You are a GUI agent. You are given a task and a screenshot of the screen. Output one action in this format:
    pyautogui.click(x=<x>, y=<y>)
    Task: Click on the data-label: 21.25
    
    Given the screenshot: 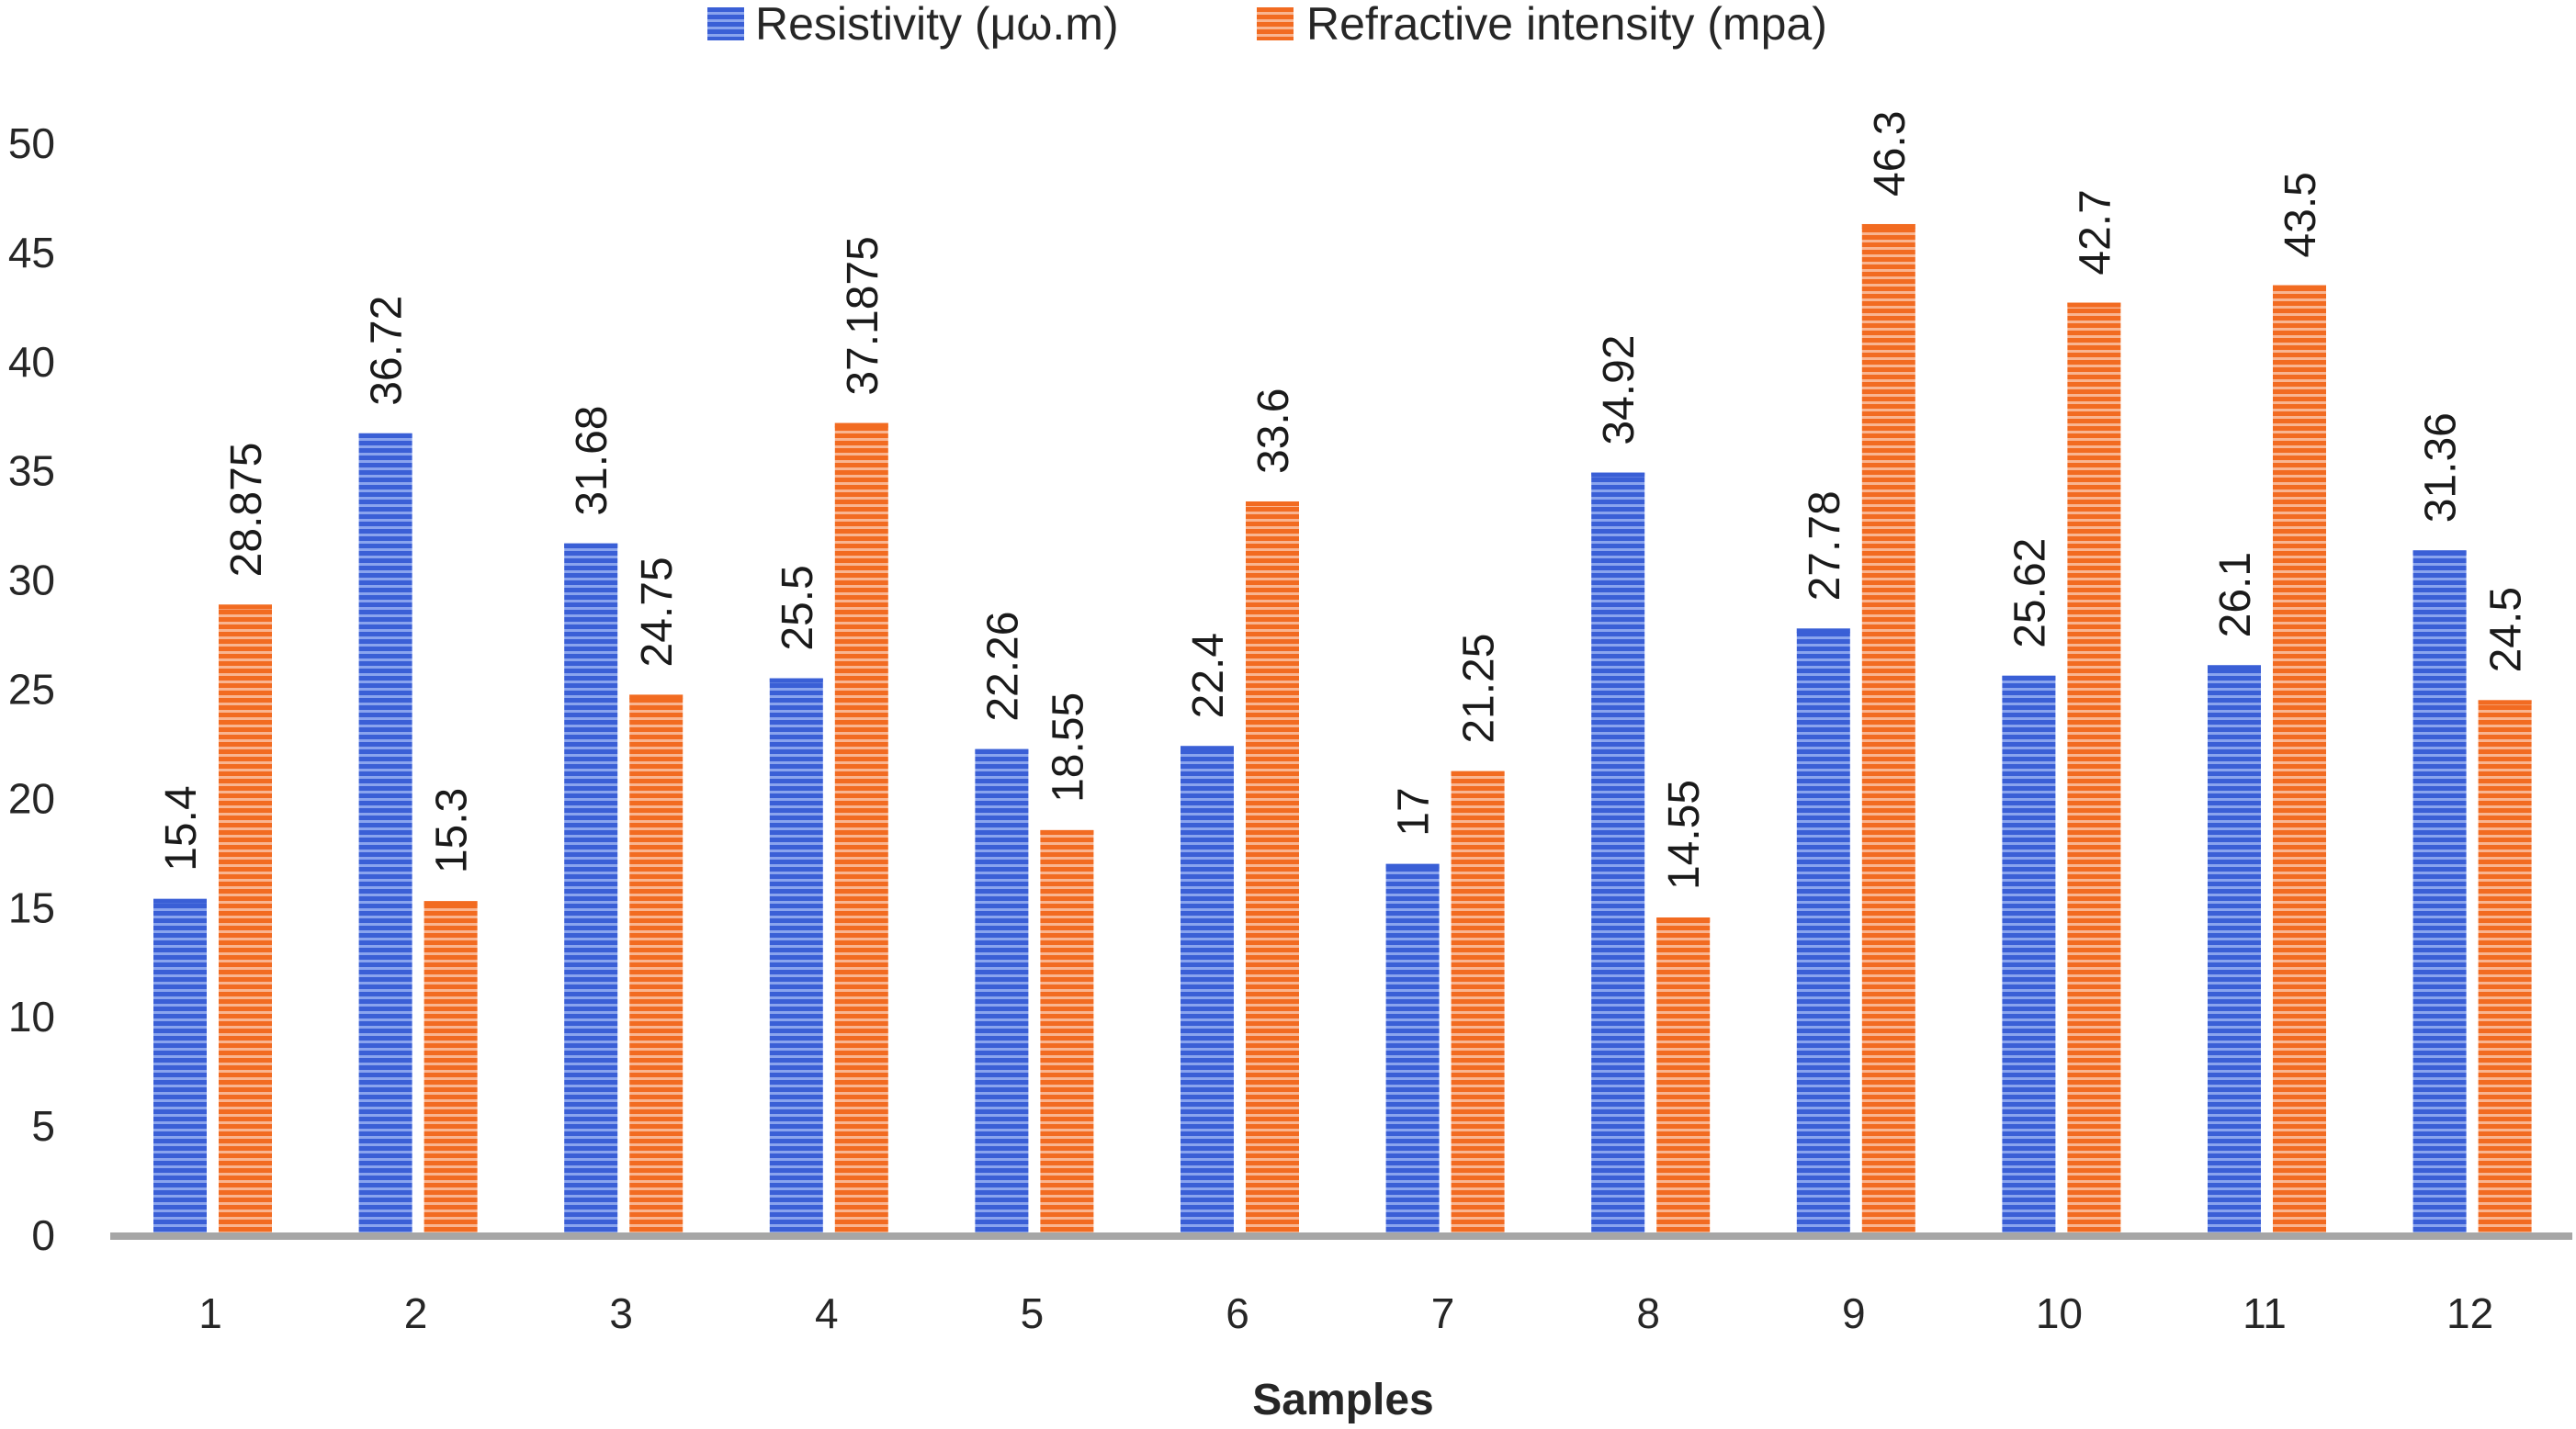 What is the action you would take?
    pyautogui.click(x=1479, y=689)
    